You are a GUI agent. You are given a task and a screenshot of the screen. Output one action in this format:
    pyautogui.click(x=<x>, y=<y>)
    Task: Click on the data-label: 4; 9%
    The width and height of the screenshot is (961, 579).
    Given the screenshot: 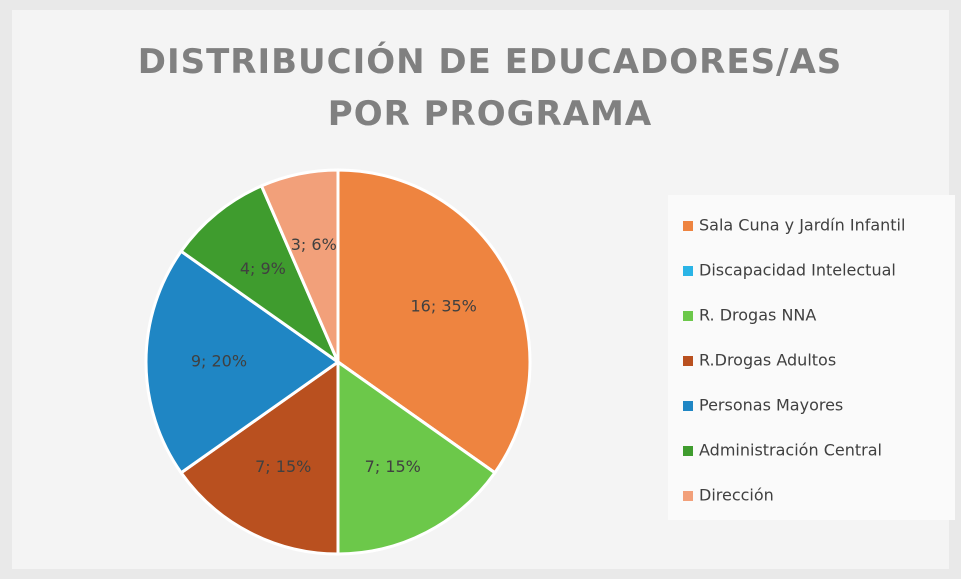 What is the action you would take?
    pyautogui.click(x=263, y=268)
    